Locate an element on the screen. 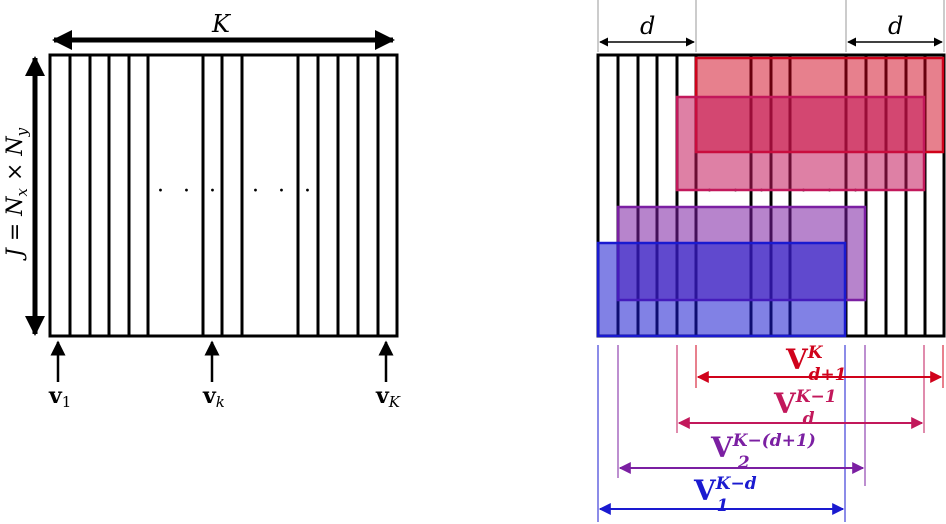  d-label-left: d is located at coordinates (647, 26).